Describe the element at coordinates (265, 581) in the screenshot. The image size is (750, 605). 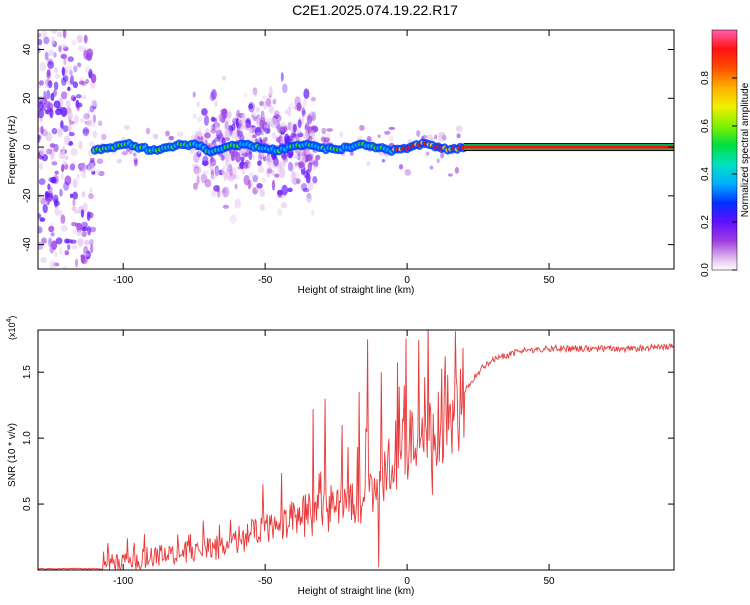
I see `snr-xtick-label: -50` at that location.